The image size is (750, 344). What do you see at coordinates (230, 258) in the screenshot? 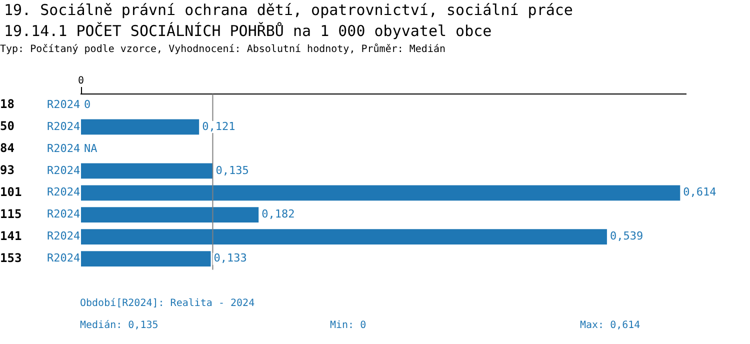
I see `data-label: 0,133` at bounding box center [230, 258].